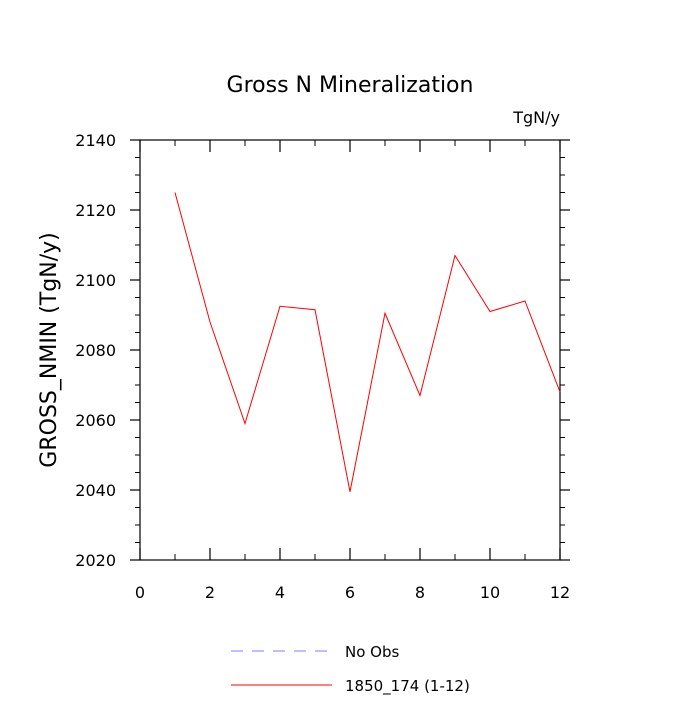  I want to click on y-tick-label: 2140, so click(95, 140).